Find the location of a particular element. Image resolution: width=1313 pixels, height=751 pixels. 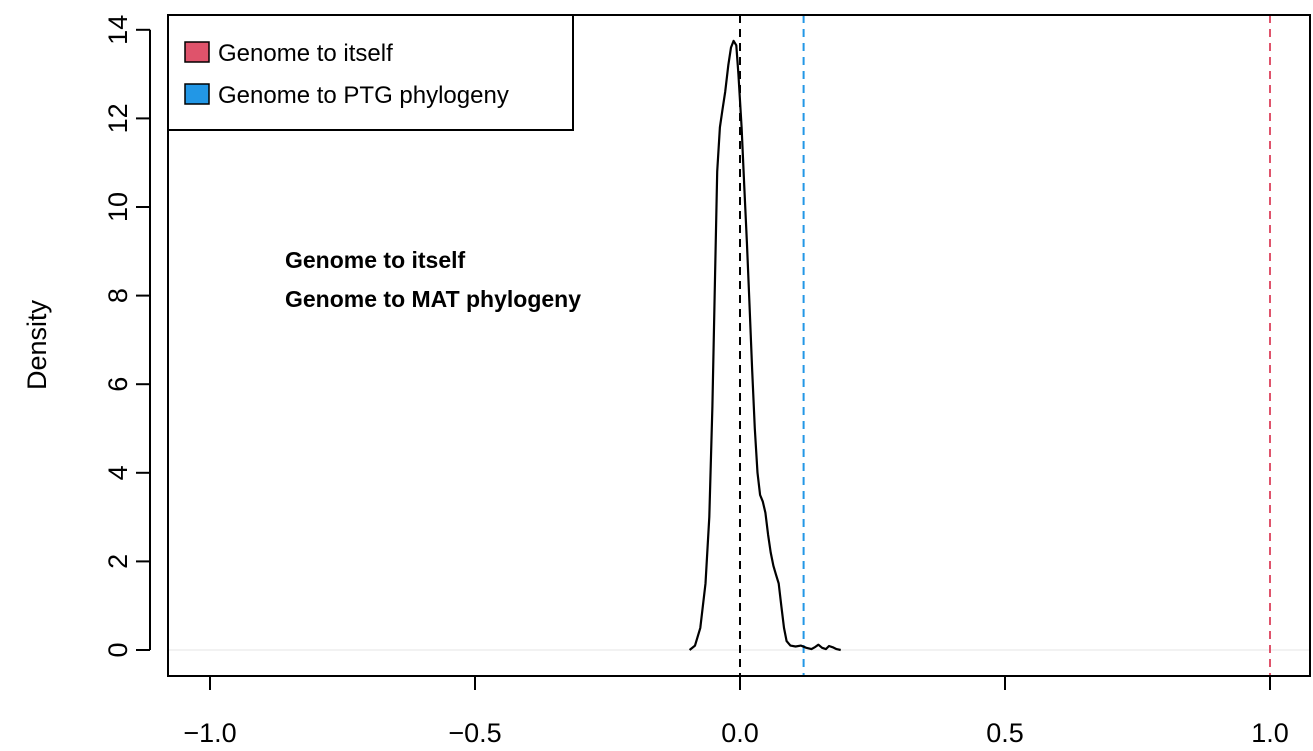

y-tick-label: 10 is located at coordinates (118, 207).